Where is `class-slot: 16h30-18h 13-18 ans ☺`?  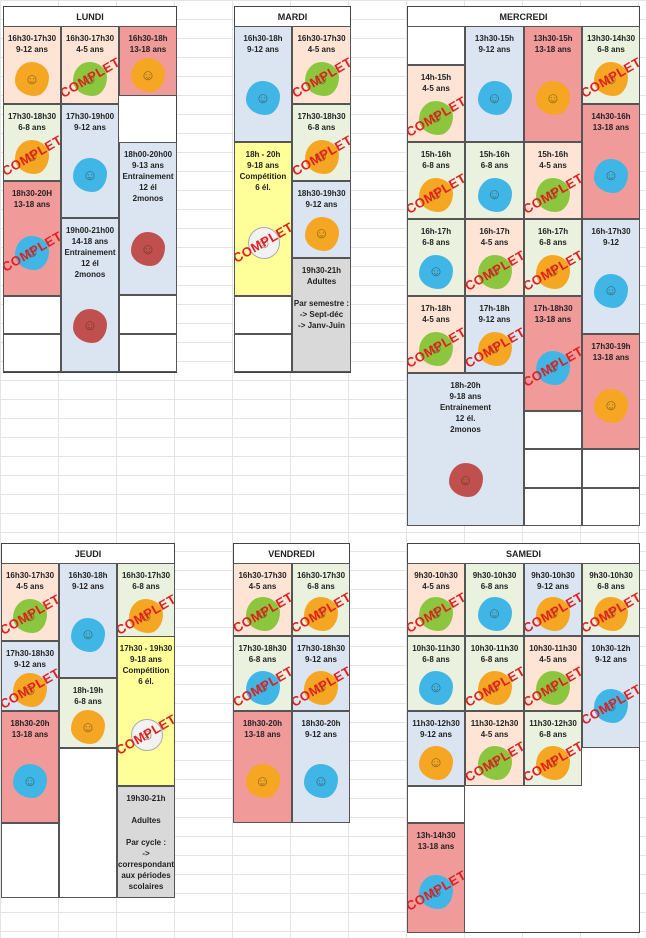 class-slot: 16h30-18h 13-18 ans ☺ is located at coordinates (148, 61).